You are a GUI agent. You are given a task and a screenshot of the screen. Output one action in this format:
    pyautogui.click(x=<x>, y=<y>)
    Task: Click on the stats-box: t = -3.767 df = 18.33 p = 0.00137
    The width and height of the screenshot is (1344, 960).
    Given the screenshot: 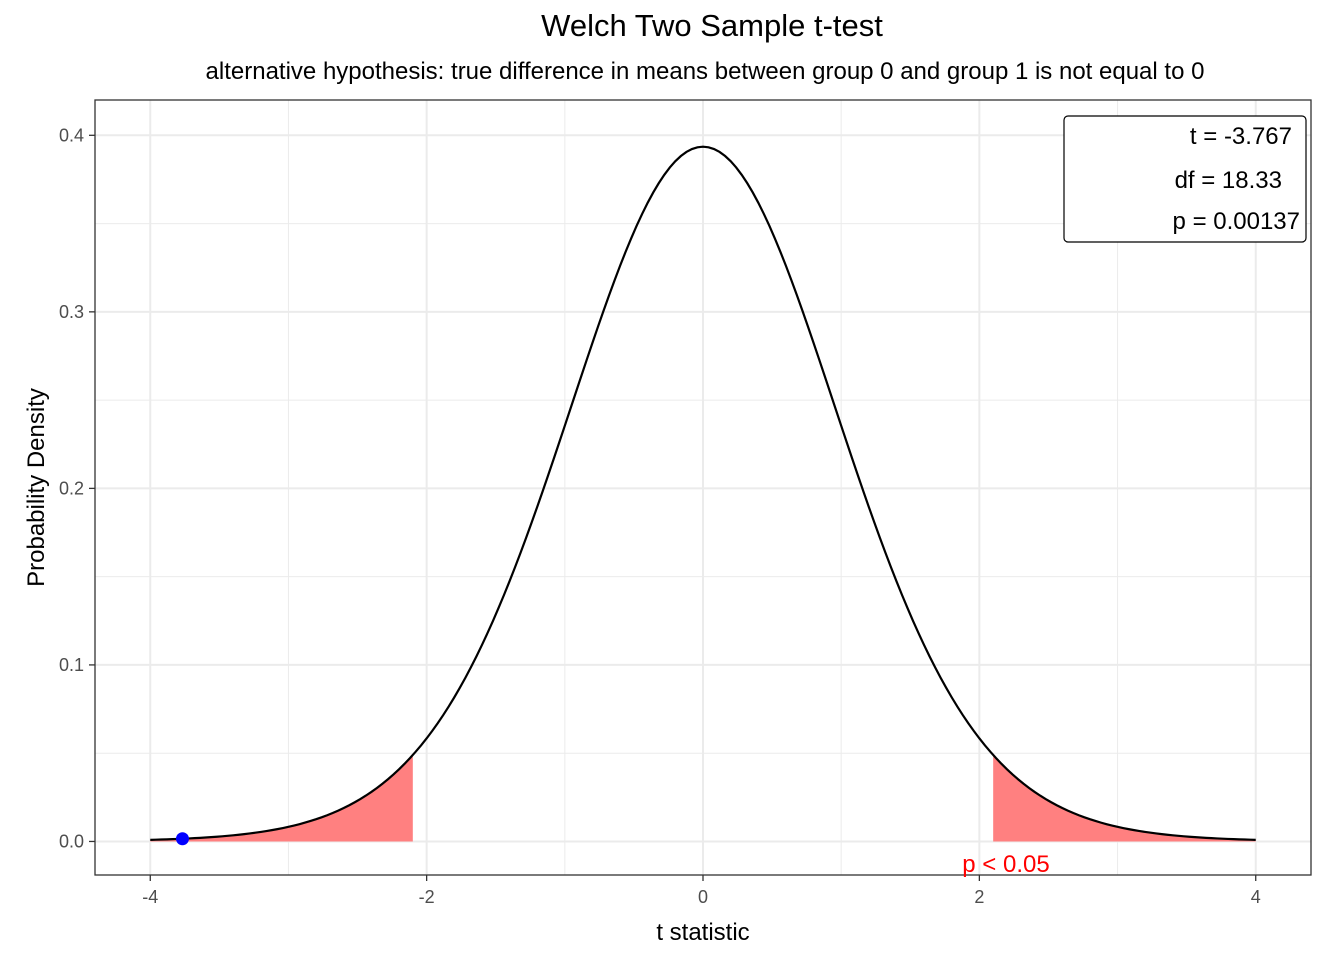 What is the action you would take?
    pyautogui.click(x=1185, y=179)
    